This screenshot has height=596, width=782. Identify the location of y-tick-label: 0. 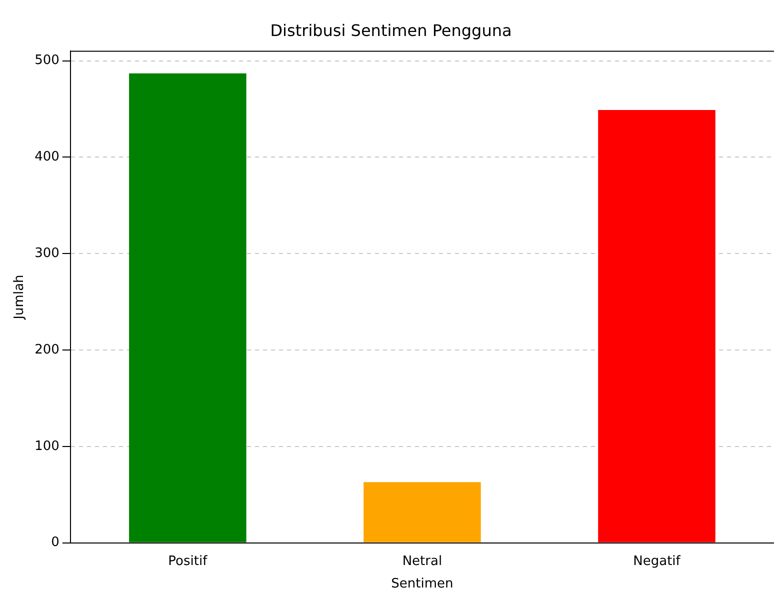
(55, 542).